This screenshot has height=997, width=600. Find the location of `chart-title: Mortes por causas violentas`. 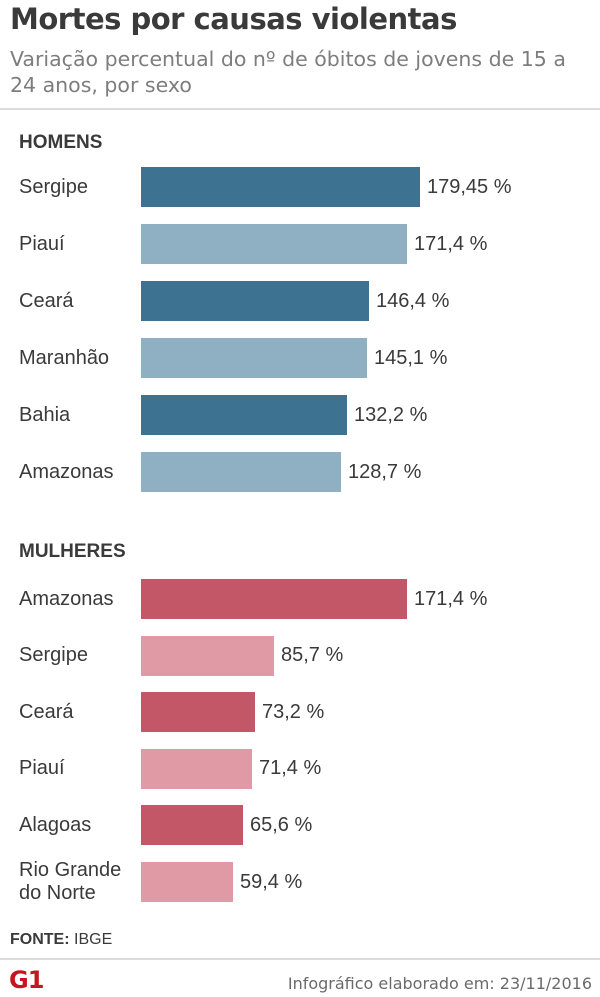

chart-title: Mortes por causas violentas is located at coordinates (233, 19).